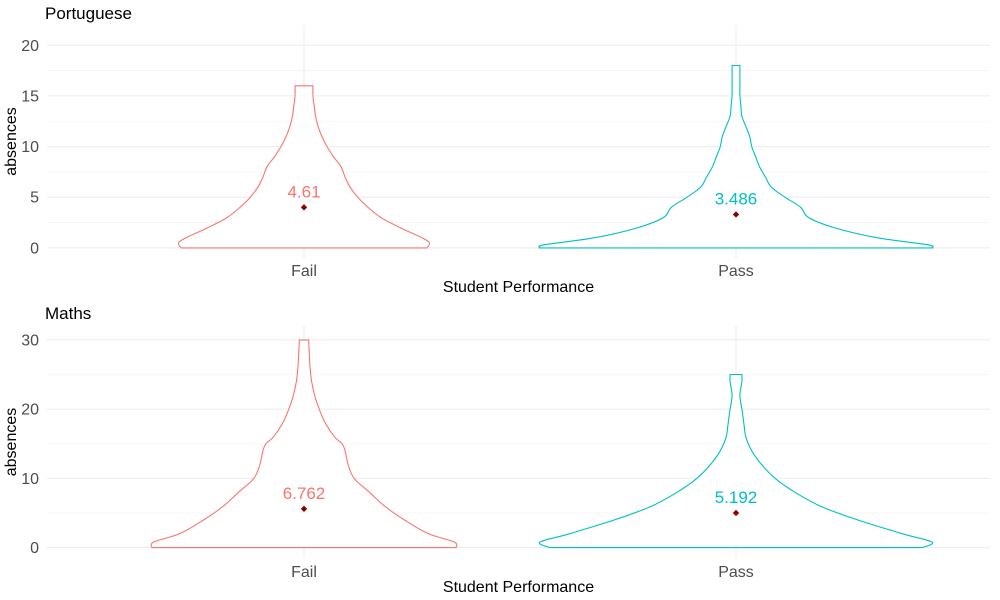 The height and width of the screenshot is (600, 1000). What do you see at coordinates (88, 13) in the screenshot?
I see `panel-title: Portuguese` at bounding box center [88, 13].